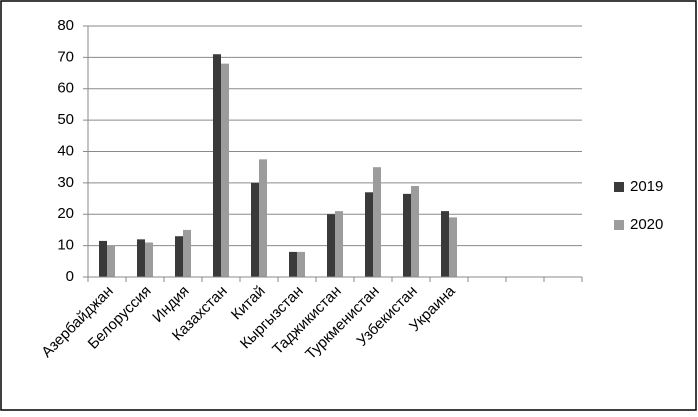 This screenshot has height=417, width=698. What do you see at coordinates (65, 150) in the screenshot?
I see `y-tick-label: 40` at bounding box center [65, 150].